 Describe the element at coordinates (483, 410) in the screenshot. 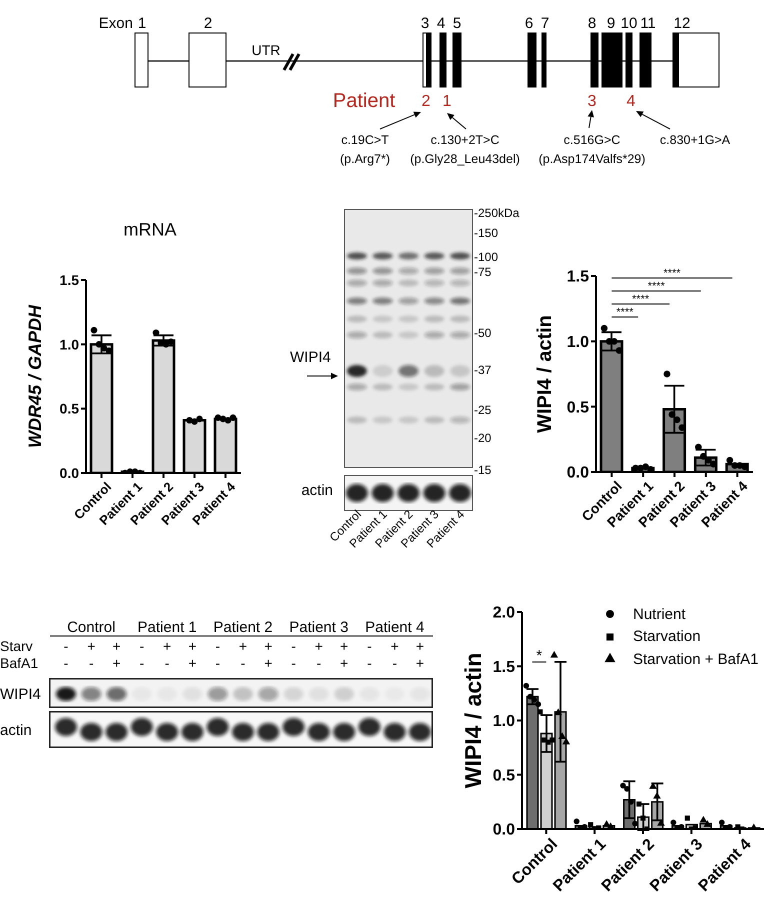

I see `text: -25` at that location.